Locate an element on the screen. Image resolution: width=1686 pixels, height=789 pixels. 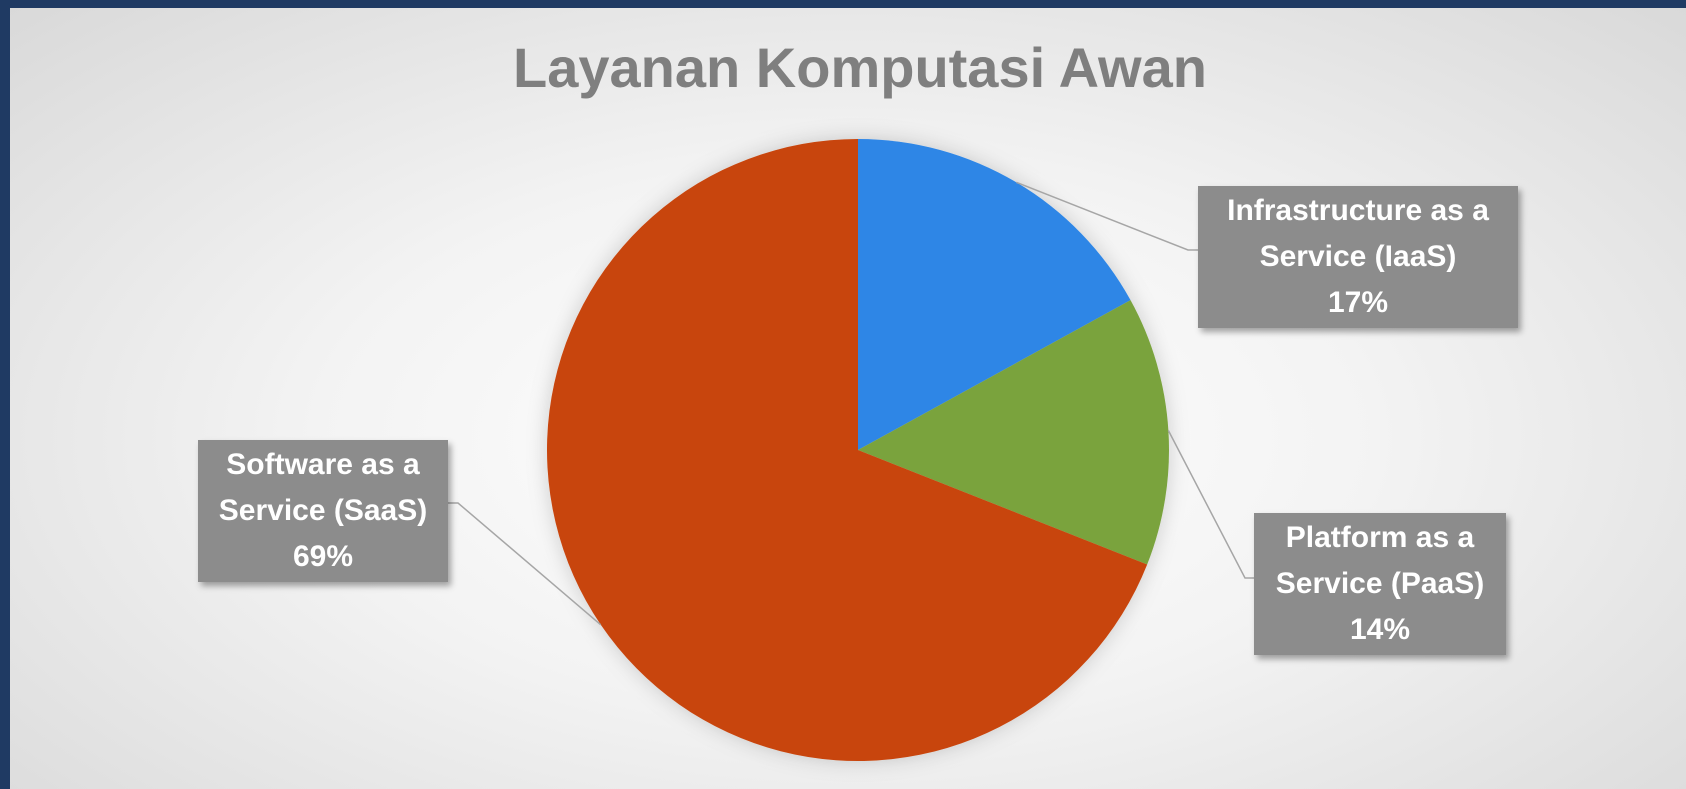
data-label: Platform as a Service (PaaS) 14% is located at coordinates (1380, 584).